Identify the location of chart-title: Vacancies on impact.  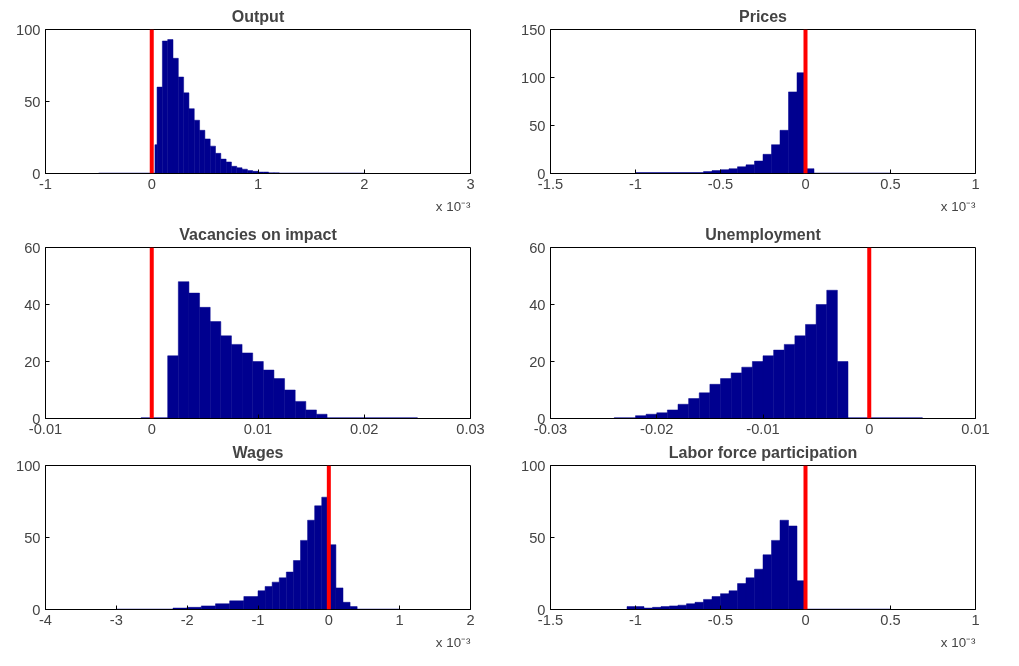
(258, 234).